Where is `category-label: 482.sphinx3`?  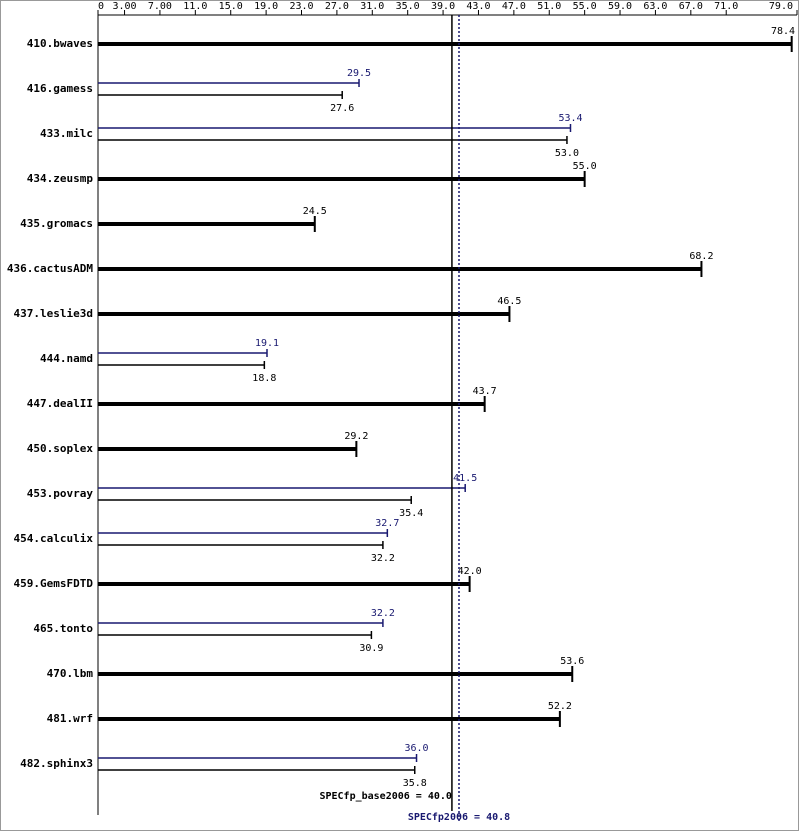 category-label: 482.sphinx3 is located at coordinates (56, 763).